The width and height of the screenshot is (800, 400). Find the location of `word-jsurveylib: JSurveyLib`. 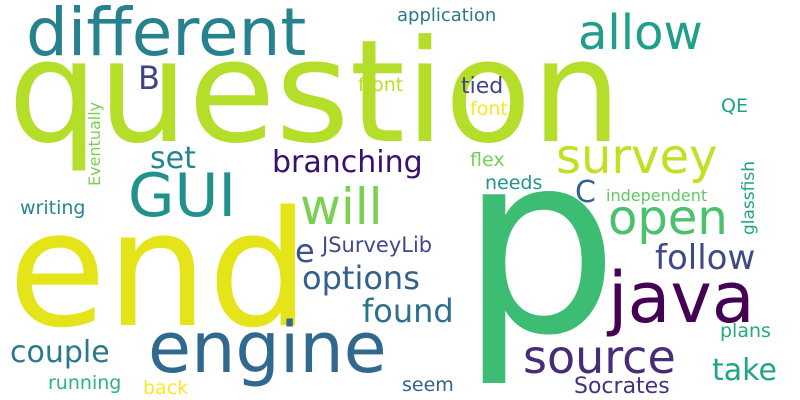

word-jsurveylib: JSurveyLib is located at coordinates (377, 245).